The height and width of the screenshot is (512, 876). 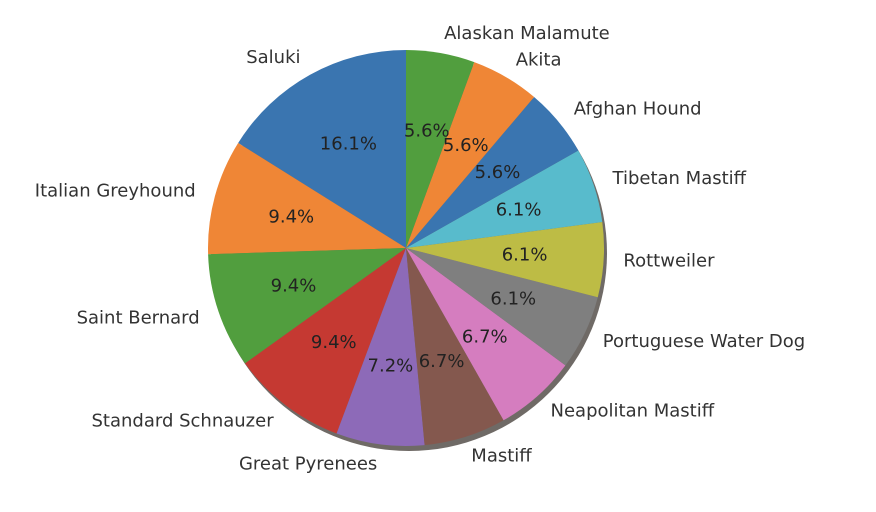 I want to click on pie-slice-saint-bernard, so click(x=307, y=306).